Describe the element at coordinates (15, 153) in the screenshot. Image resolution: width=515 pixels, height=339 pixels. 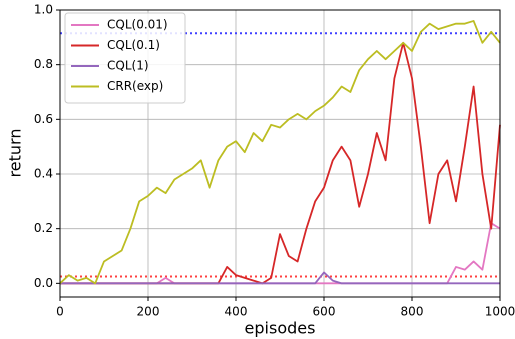
I see `y-axis-label: return` at that location.